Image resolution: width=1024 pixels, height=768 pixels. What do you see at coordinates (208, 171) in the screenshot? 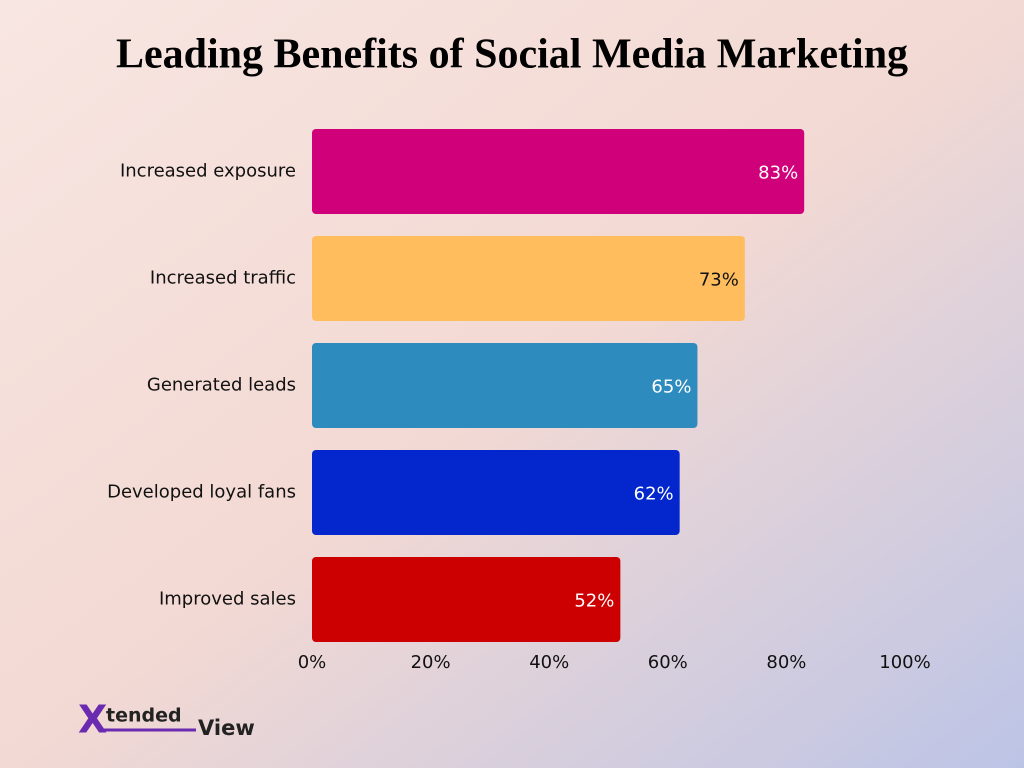
I see `y-tick-label: Increased exposure` at bounding box center [208, 171].